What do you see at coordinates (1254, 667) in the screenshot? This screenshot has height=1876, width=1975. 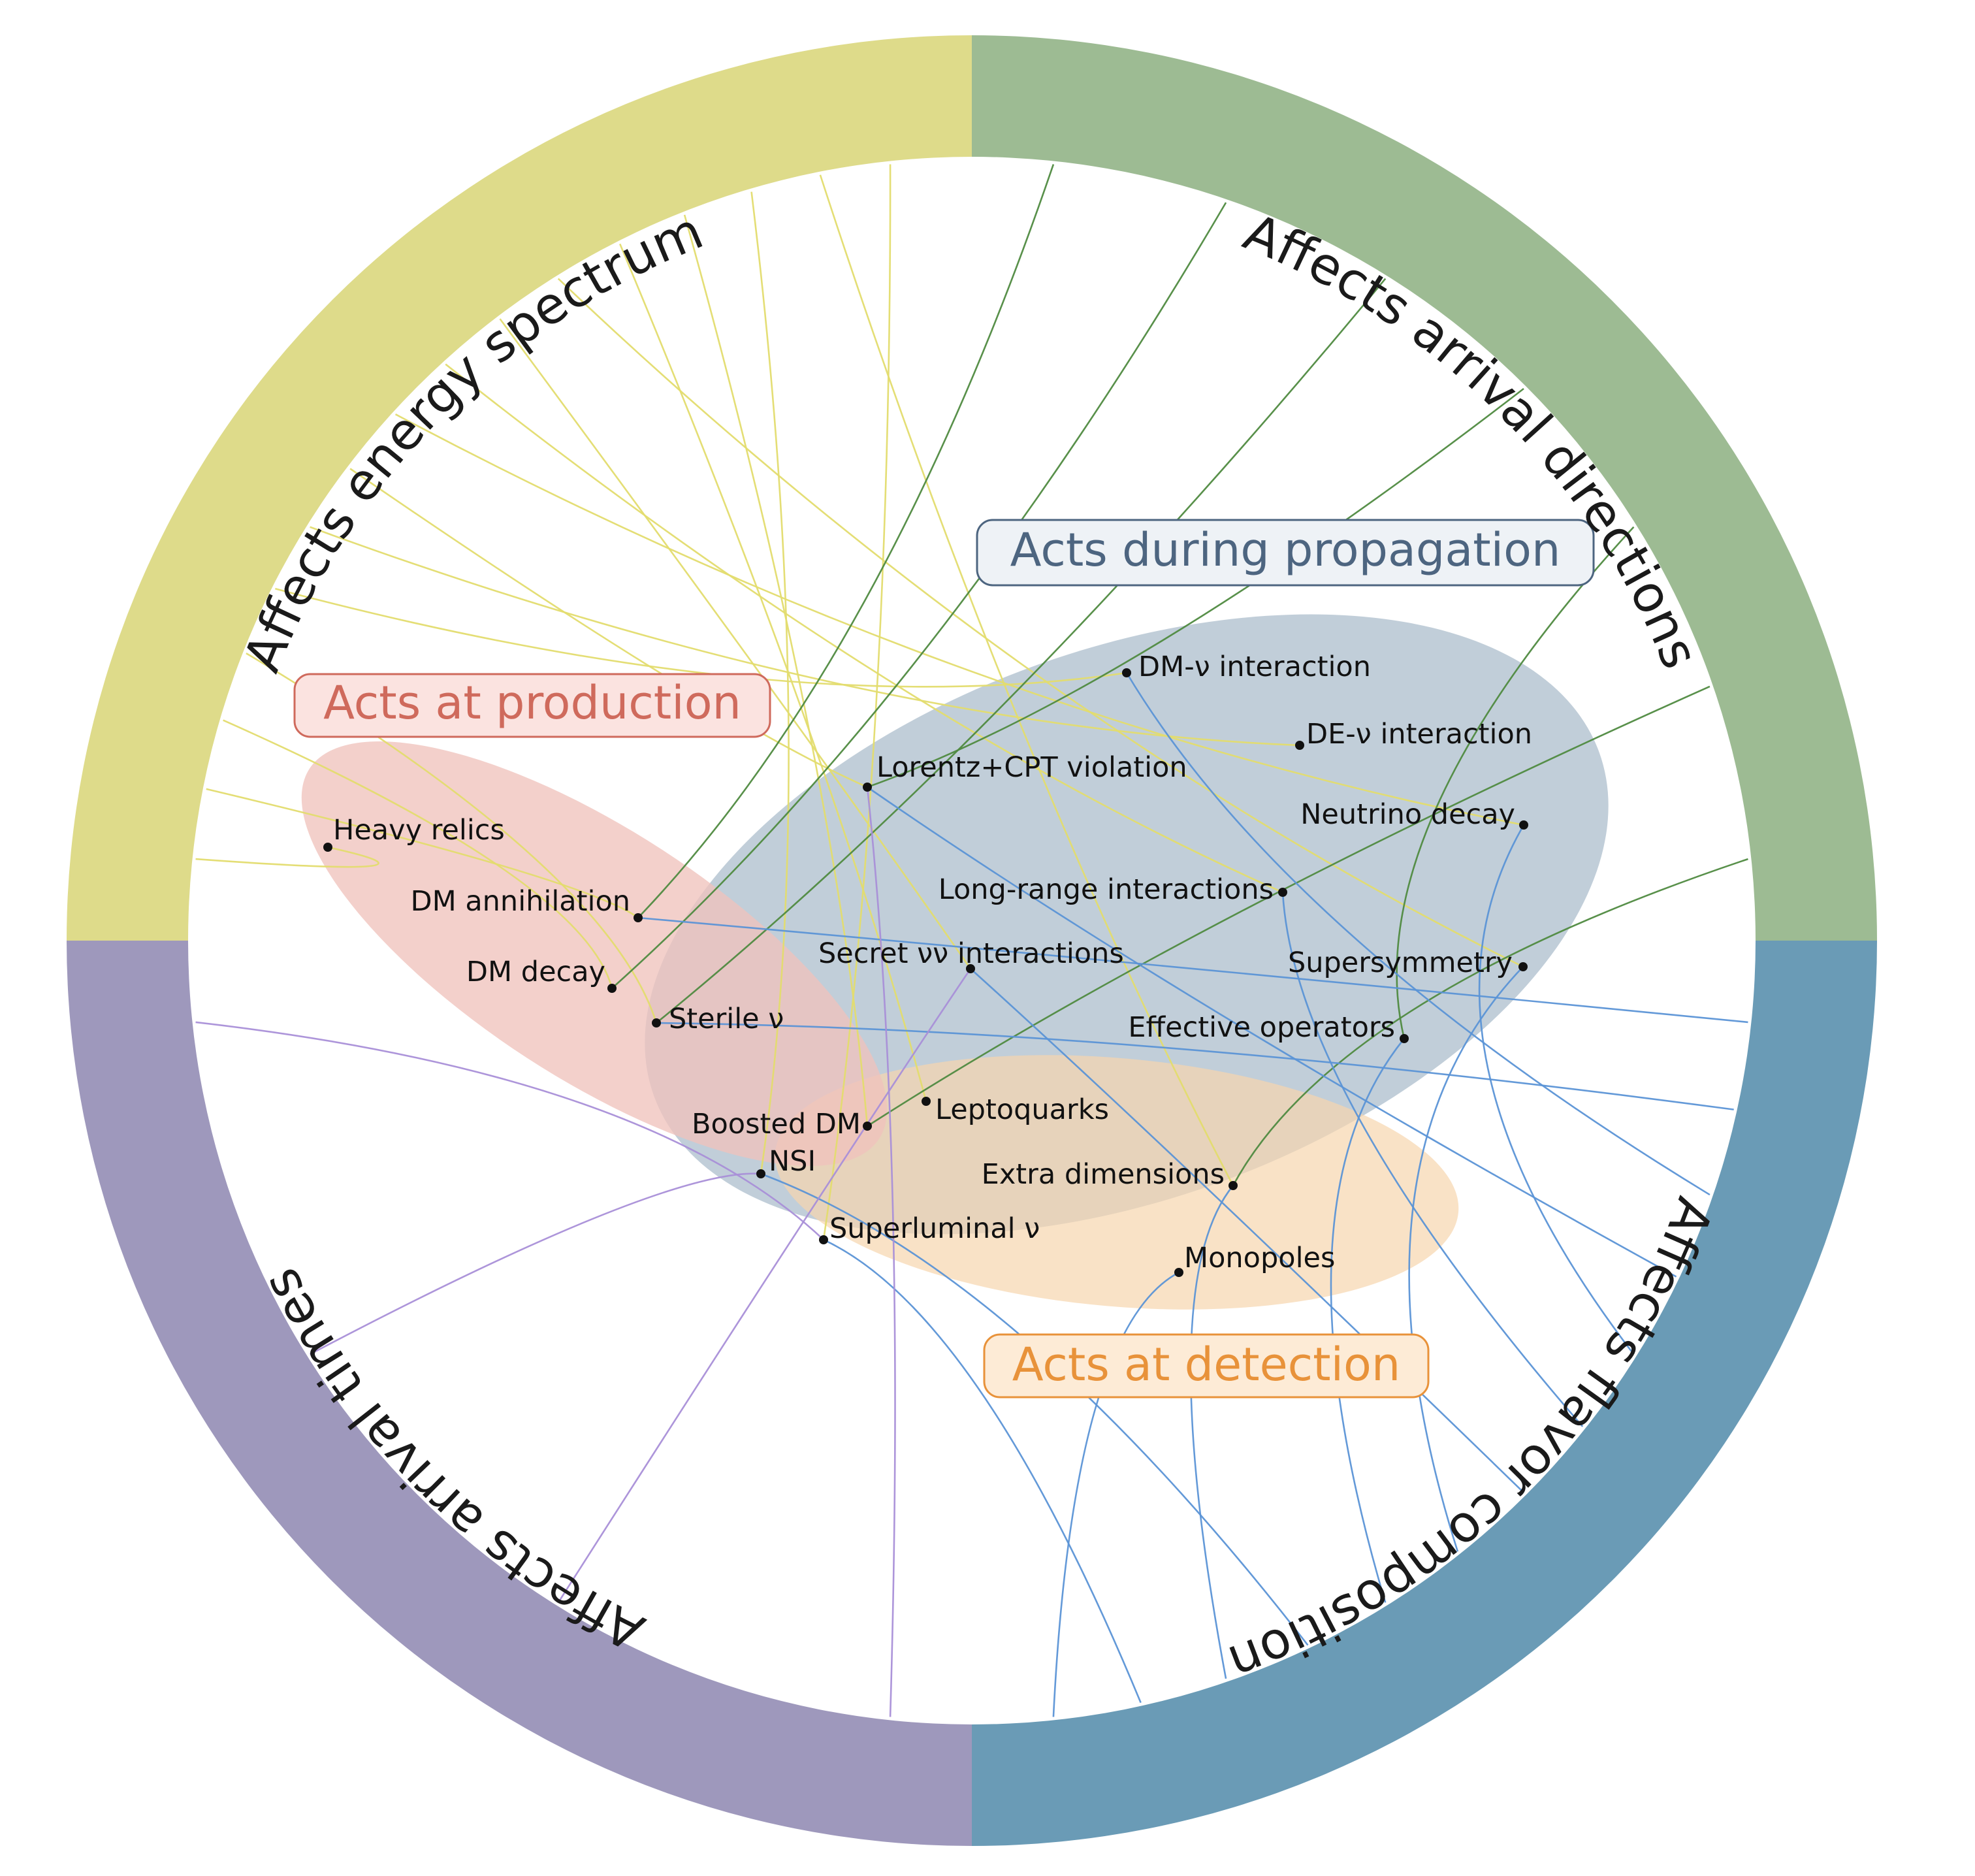 I see `node-label: DM-ν interaction` at bounding box center [1254, 667].